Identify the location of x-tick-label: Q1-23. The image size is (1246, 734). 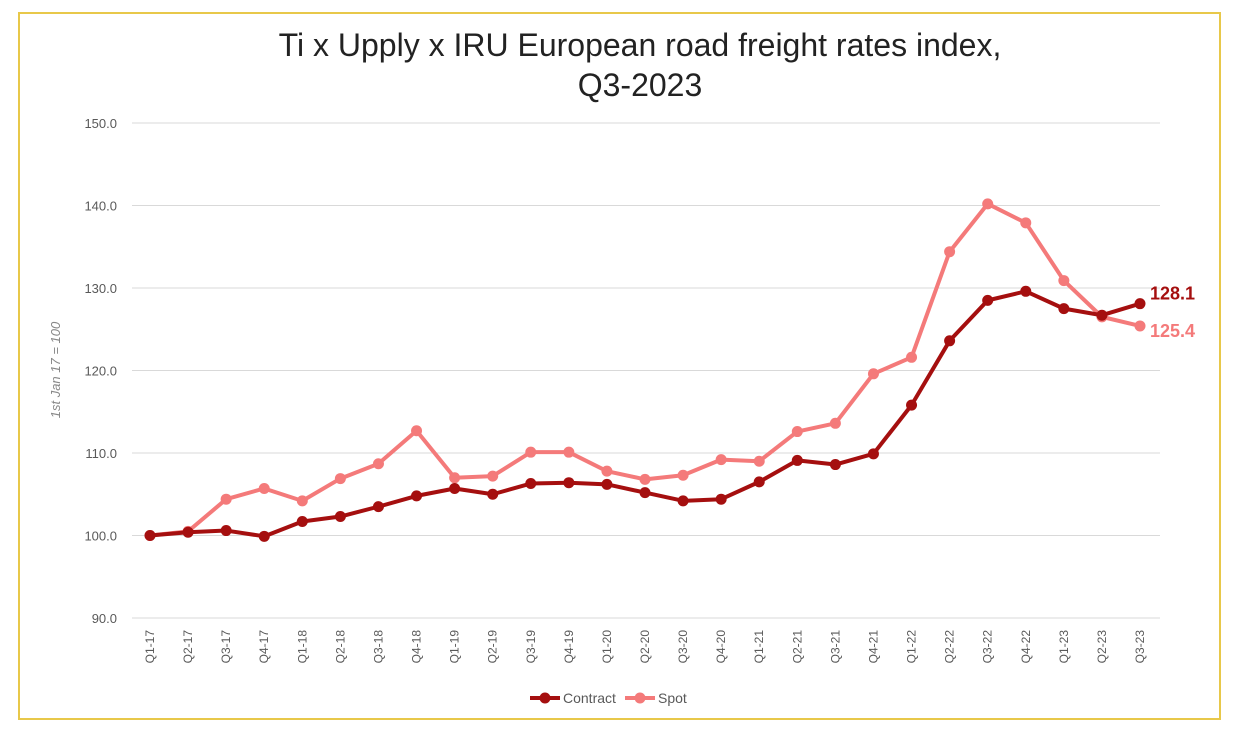
(1064, 647).